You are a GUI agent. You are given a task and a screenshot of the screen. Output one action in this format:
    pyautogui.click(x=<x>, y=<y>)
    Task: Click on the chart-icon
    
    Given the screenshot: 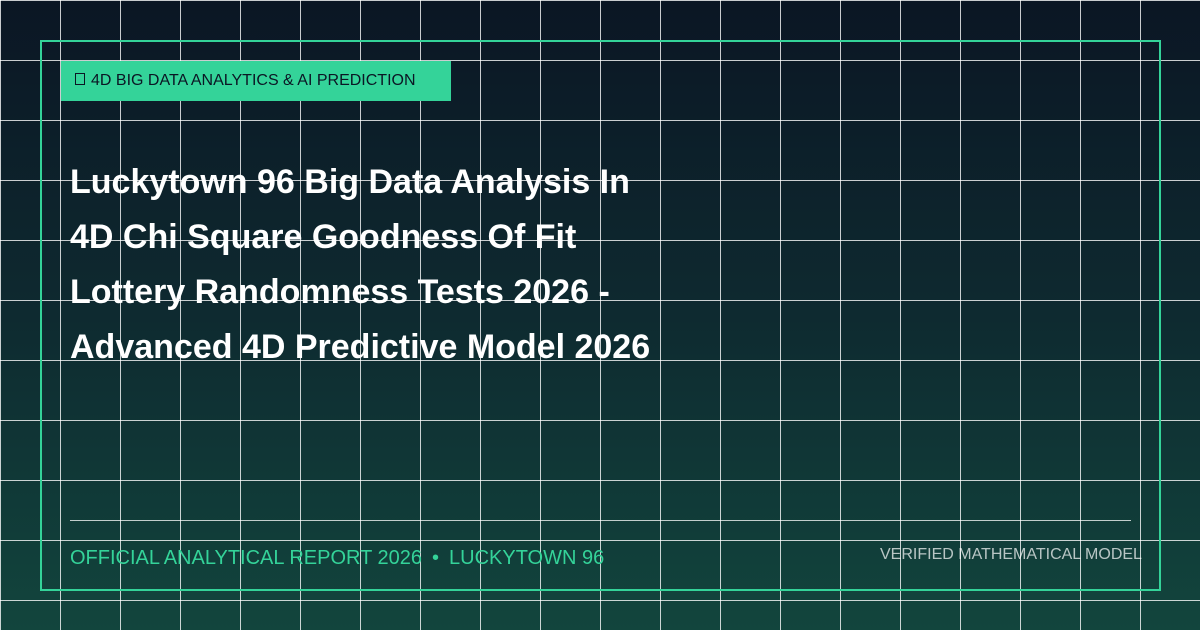 What is the action you would take?
    pyautogui.click(x=80, y=81)
    